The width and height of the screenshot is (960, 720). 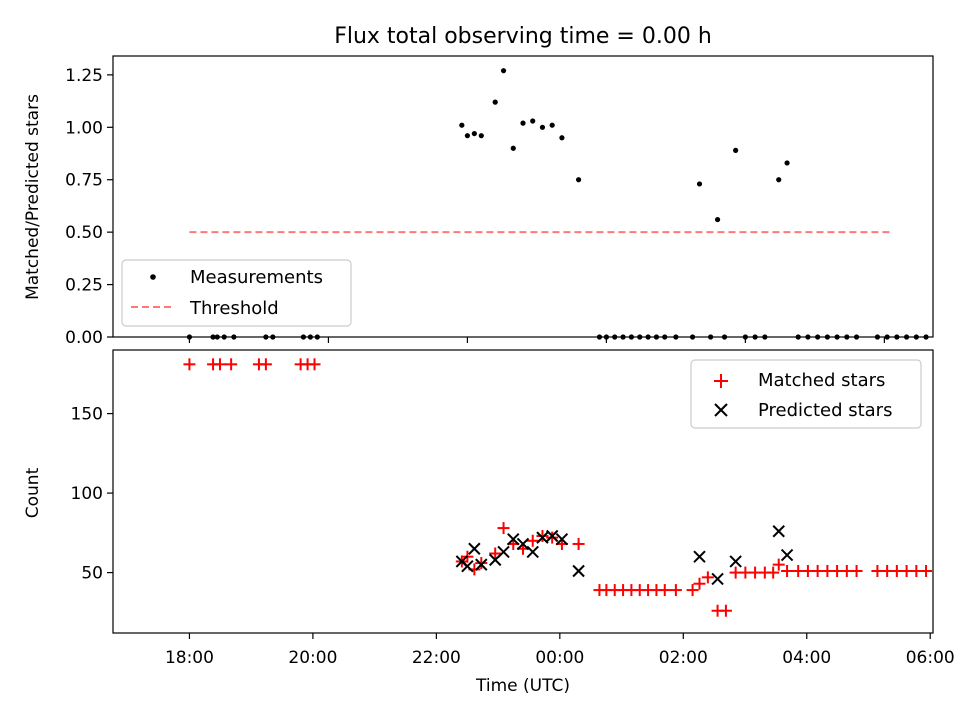 I want to click on bottom-legend-box, so click(x=806, y=394).